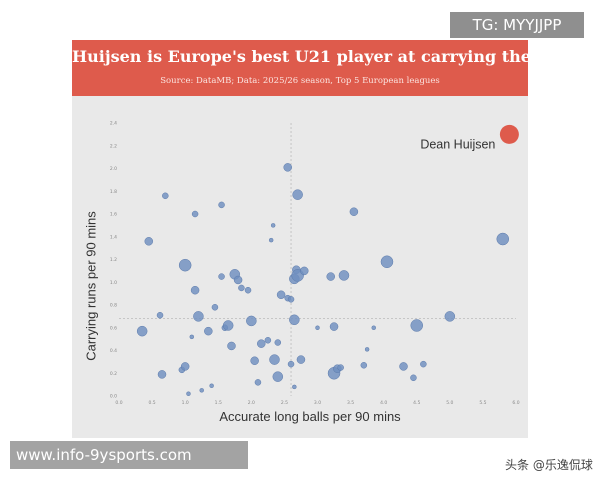  What do you see at coordinates (457, 144) in the screenshot?
I see `highlight-label: Dean Huijsen` at bounding box center [457, 144].